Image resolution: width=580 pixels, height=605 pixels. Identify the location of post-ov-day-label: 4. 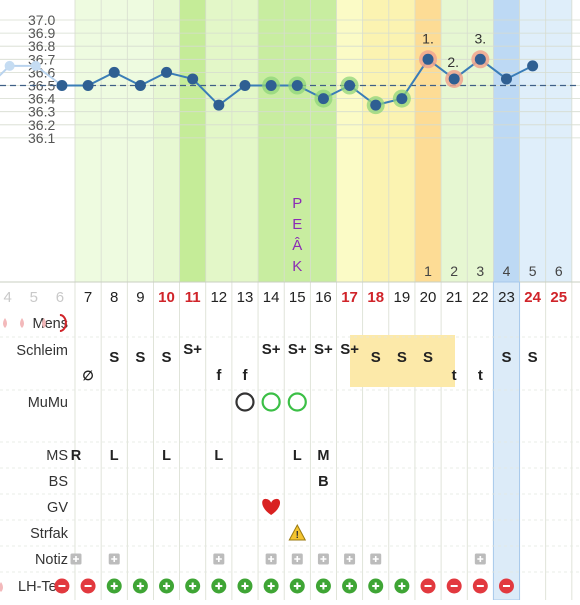
(507, 271).